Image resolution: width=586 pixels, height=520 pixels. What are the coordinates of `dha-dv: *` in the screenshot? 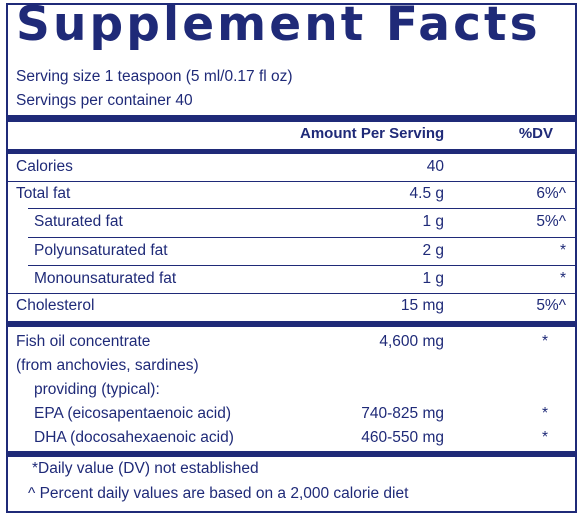 It's located at (544, 437).